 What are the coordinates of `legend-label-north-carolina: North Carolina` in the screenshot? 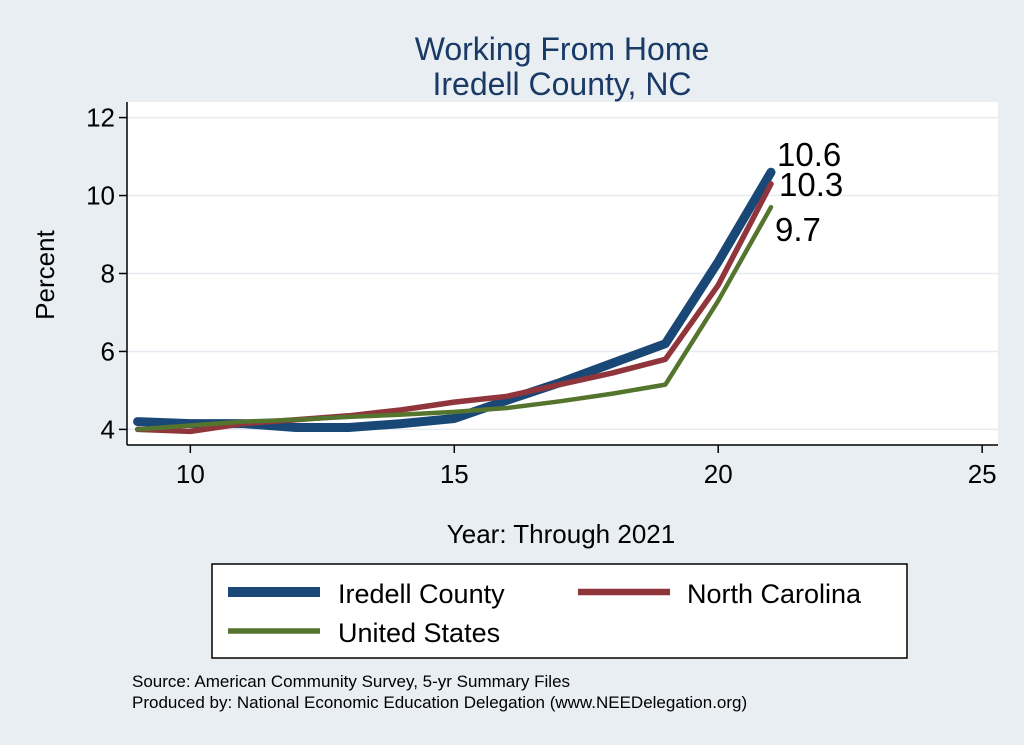 It's located at (774, 594).